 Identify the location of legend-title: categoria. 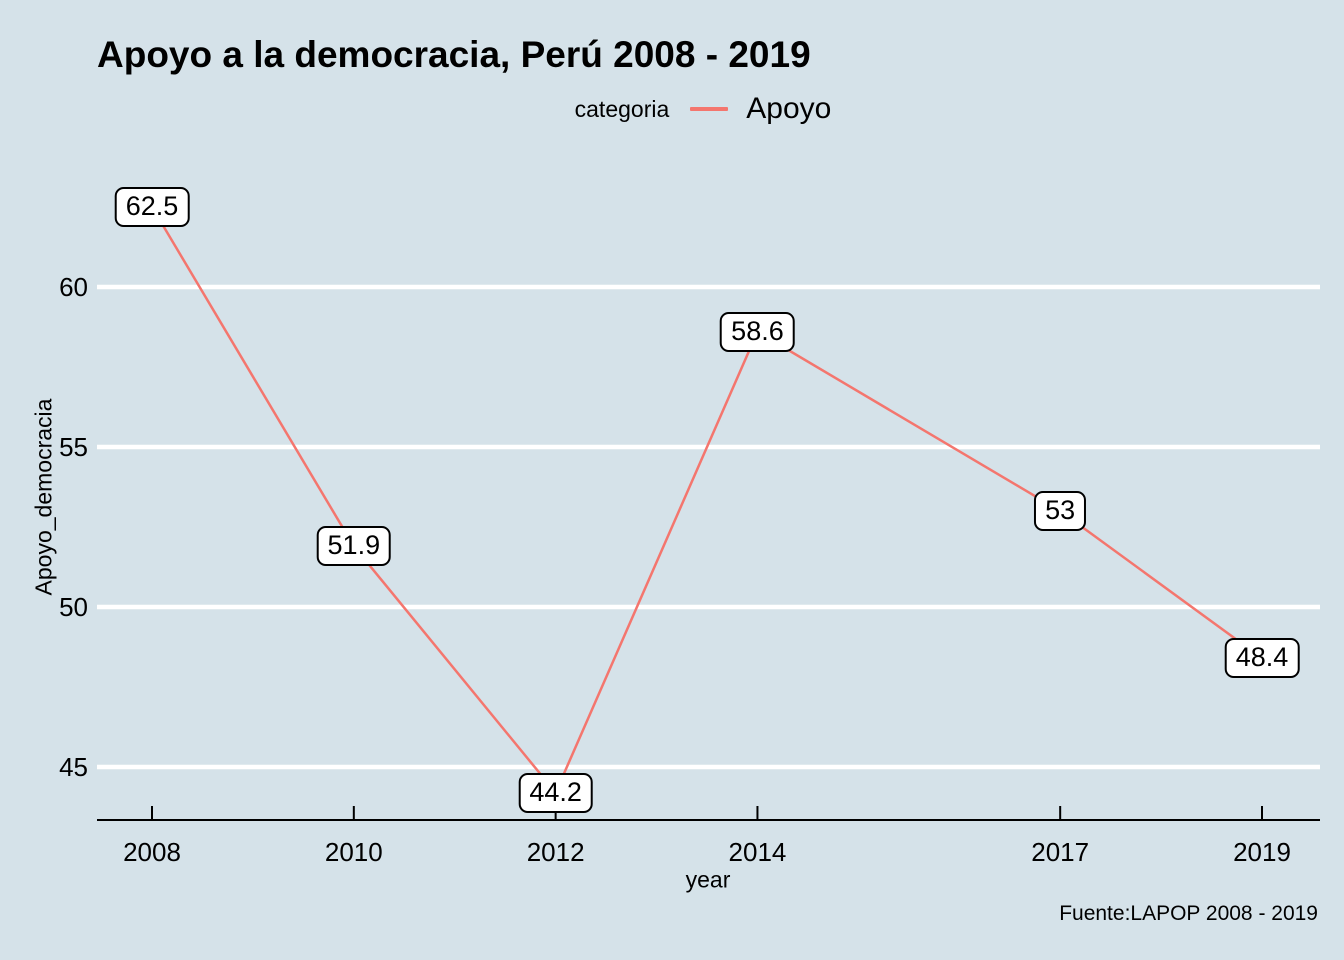
(622, 108).